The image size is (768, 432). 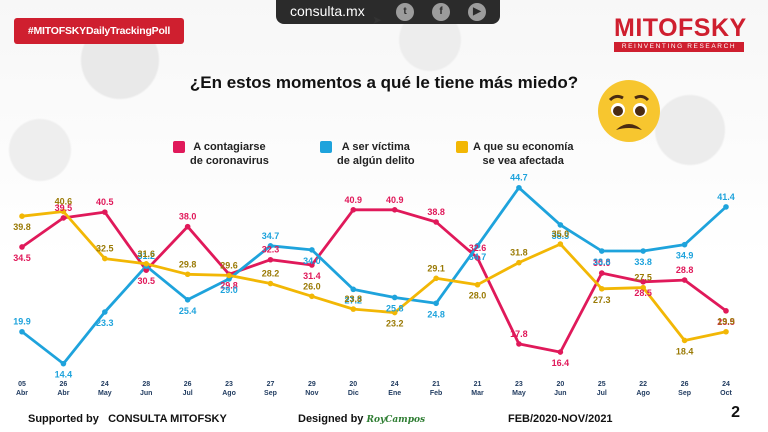 What do you see at coordinates (312, 261) in the screenshot?
I see `data-label: 34.0` at bounding box center [312, 261].